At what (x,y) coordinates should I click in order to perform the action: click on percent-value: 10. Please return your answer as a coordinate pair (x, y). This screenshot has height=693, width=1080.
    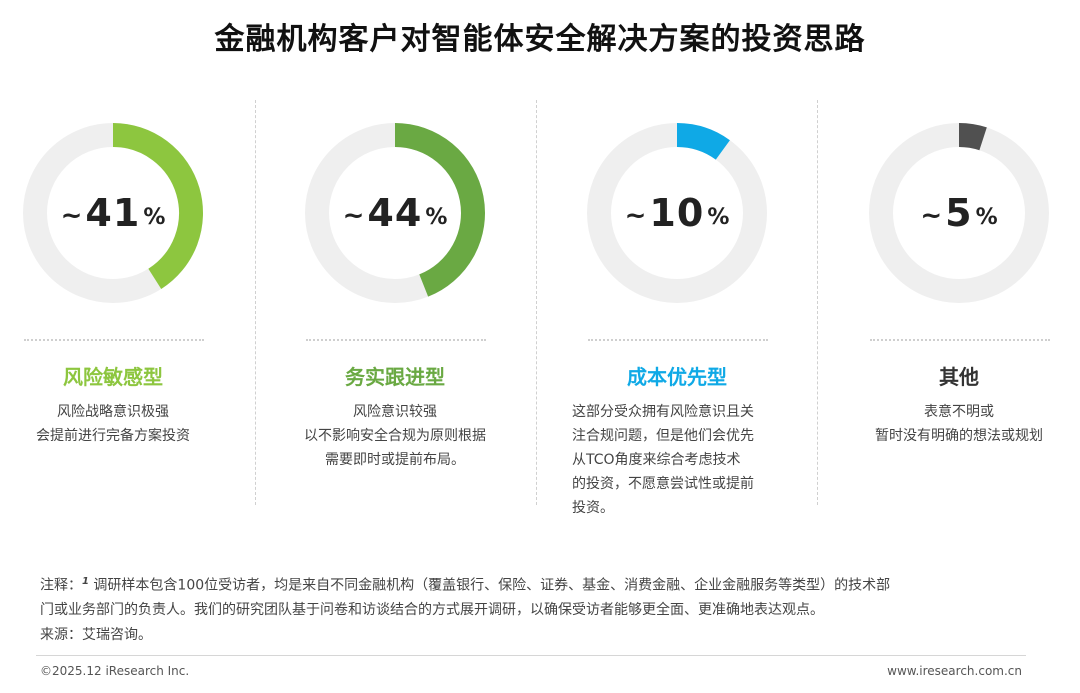
    Looking at the image, I should click on (677, 213).